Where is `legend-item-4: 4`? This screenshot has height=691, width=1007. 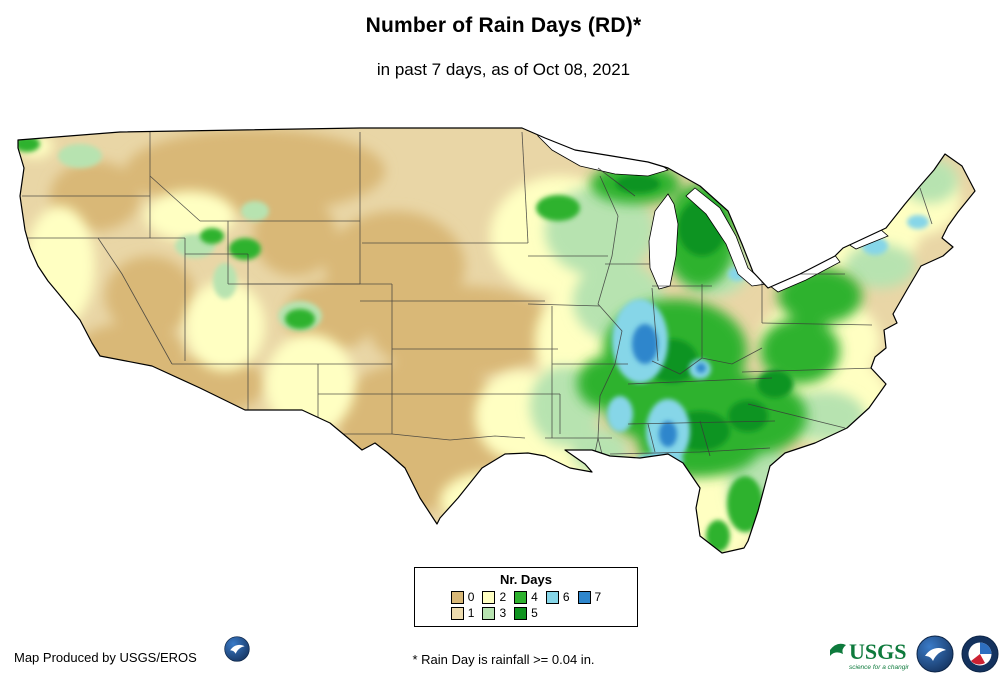 legend-item-4: 4 is located at coordinates (526, 597).